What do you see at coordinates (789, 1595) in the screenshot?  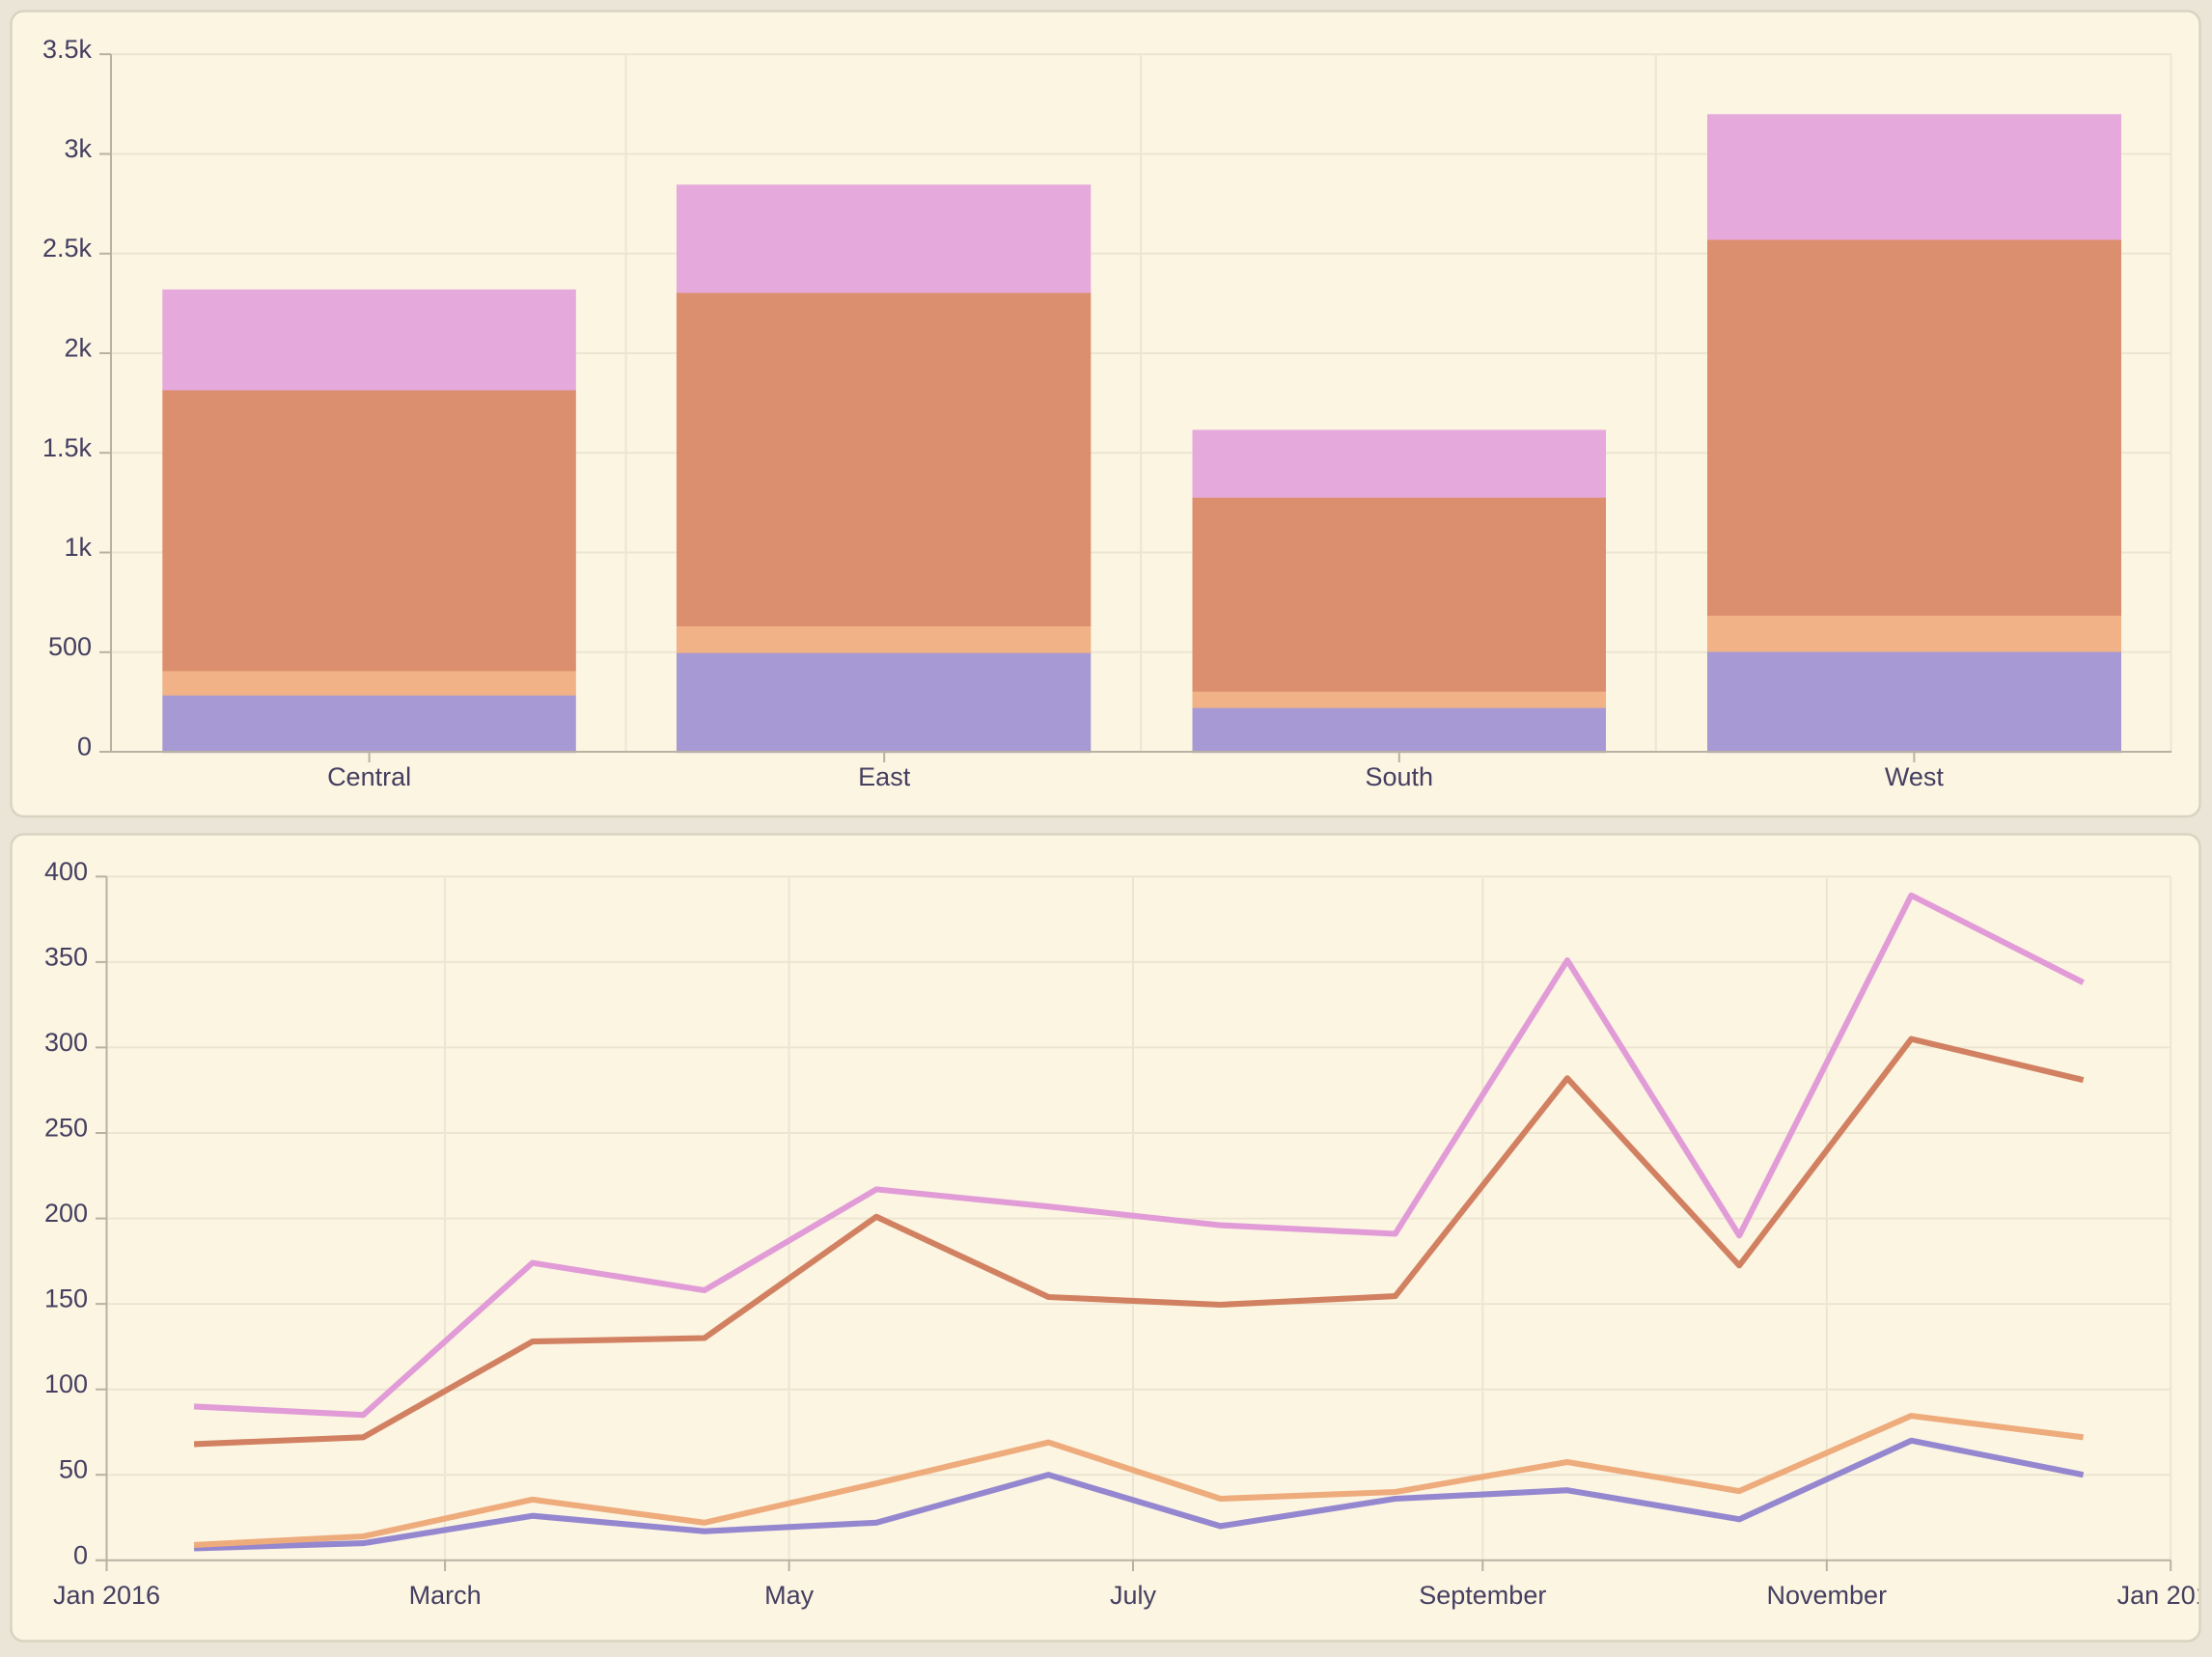 I see `svg-text: May` at bounding box center [789, 1595].